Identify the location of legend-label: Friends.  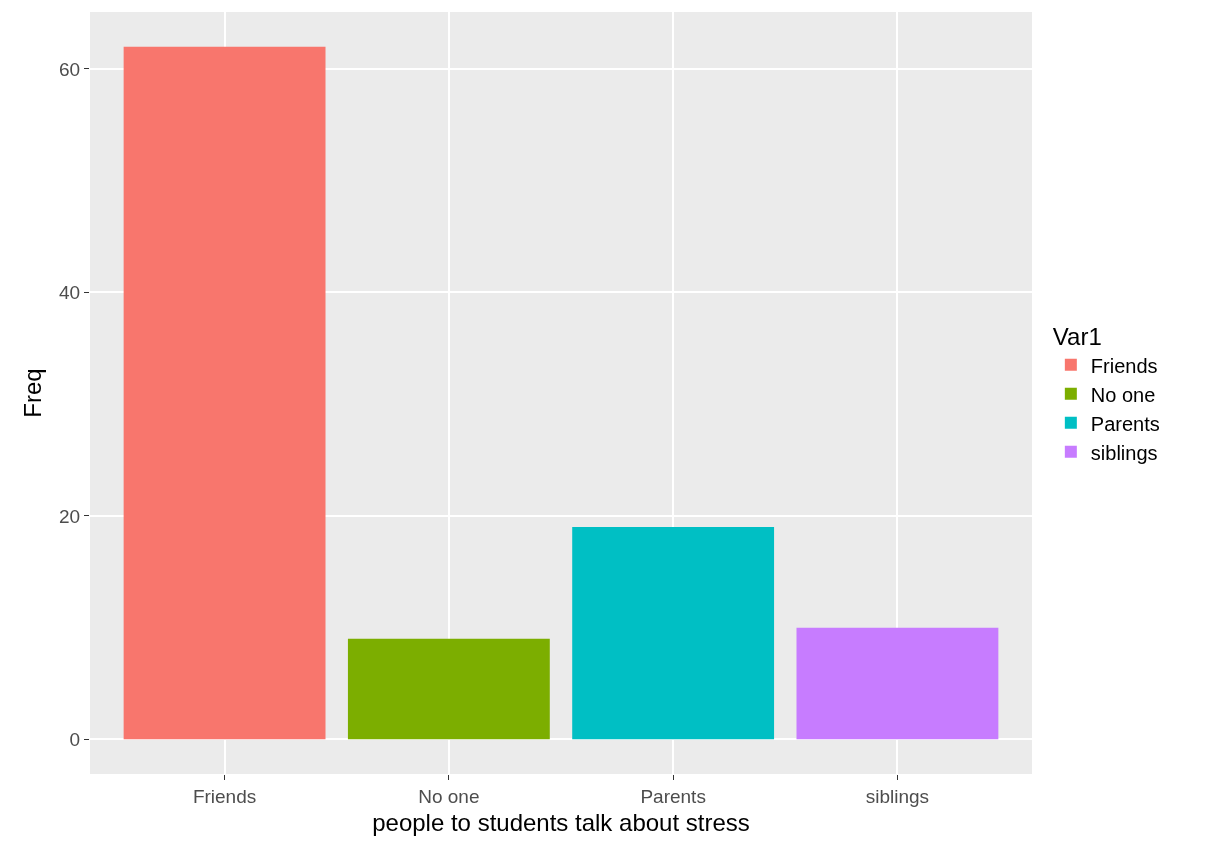
(1124, 365).